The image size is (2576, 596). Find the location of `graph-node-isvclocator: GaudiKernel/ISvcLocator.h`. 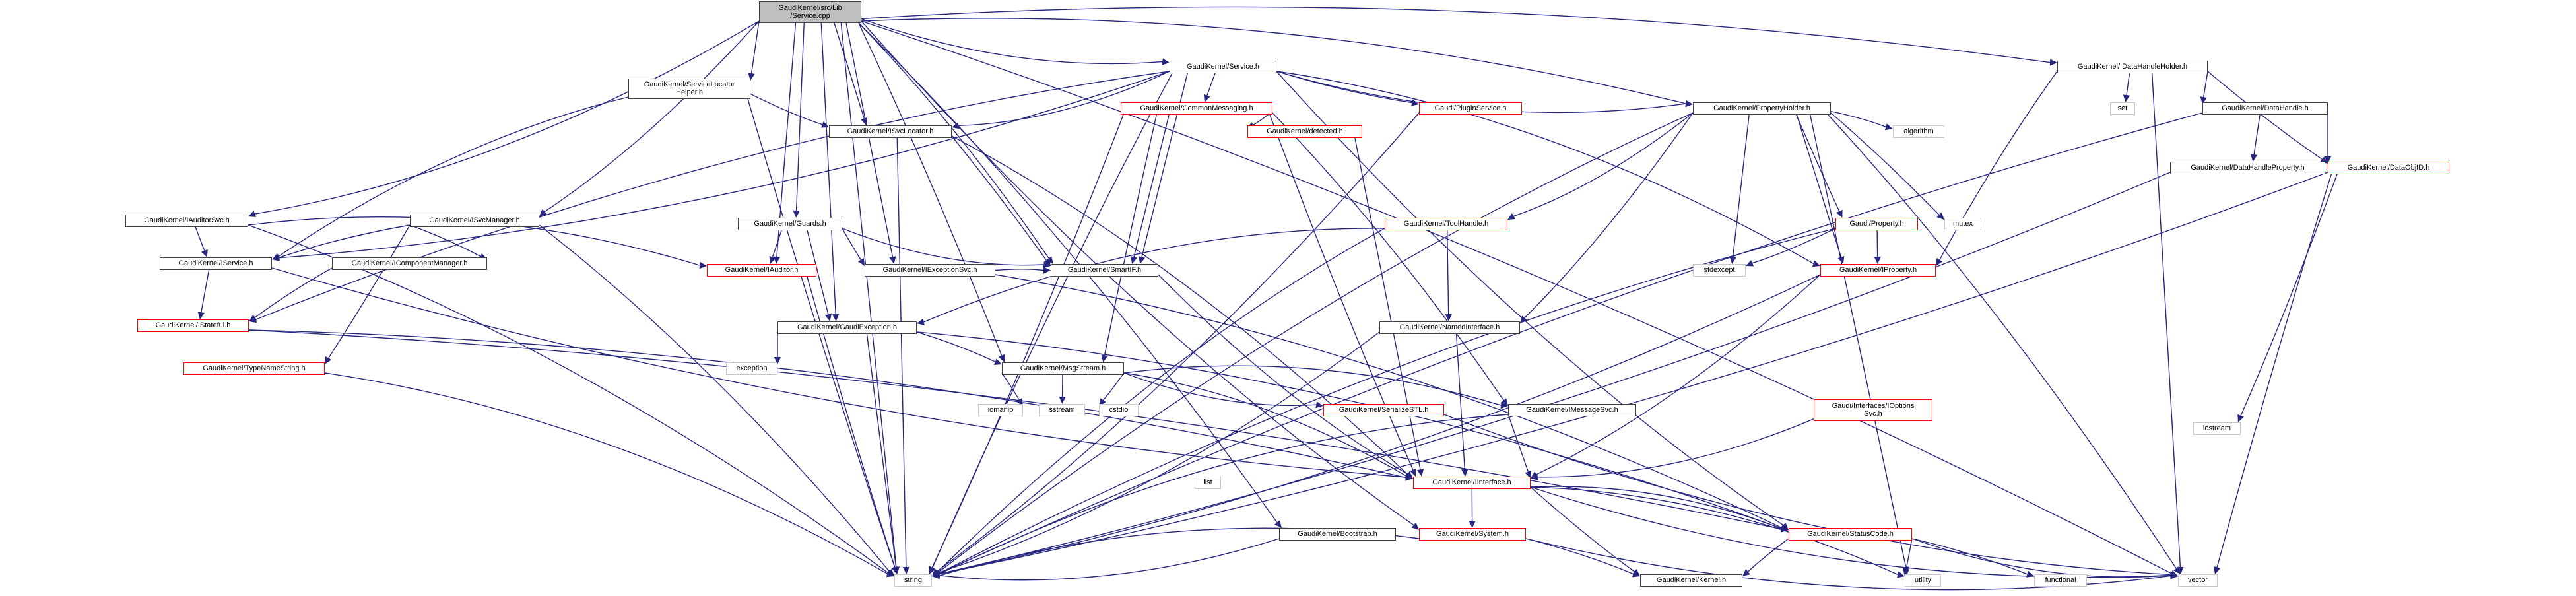

graph-node-isvclocator: GaudiKernel/ISvcLocator.h is located at coordinates (890, 131).